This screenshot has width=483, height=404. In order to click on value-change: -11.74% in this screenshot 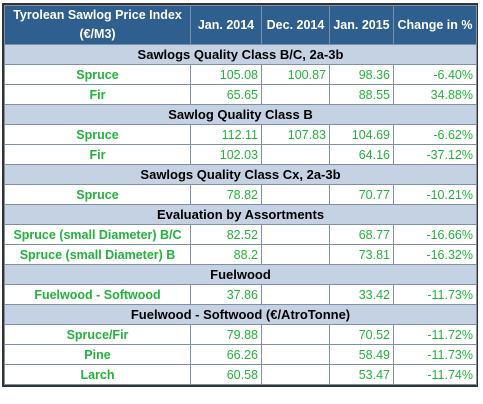, I will do `click(435, 374)`.